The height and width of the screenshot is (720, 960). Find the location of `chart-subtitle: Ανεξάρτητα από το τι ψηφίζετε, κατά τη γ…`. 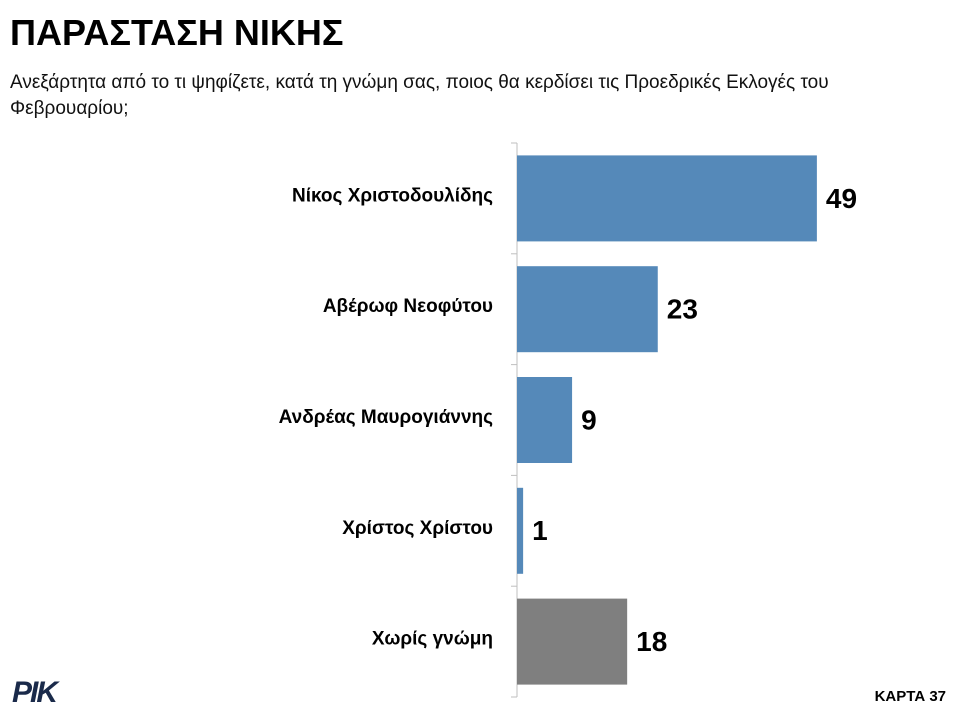

chart-subtitle: Ανεξάρτητα από το τι ψηφίζετε, κατά τη γ… is located at coordinates (419, 95).